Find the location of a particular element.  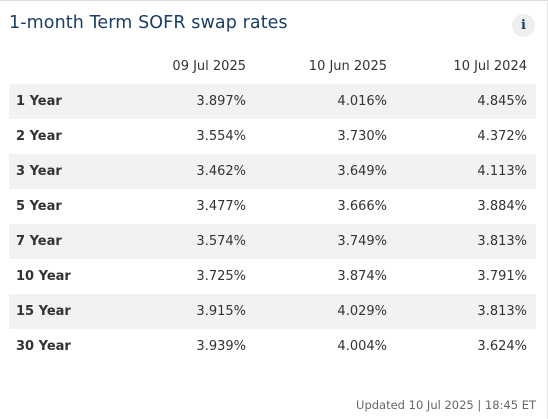

rate-cell: 3.915% is located at coordinates (221, 311).